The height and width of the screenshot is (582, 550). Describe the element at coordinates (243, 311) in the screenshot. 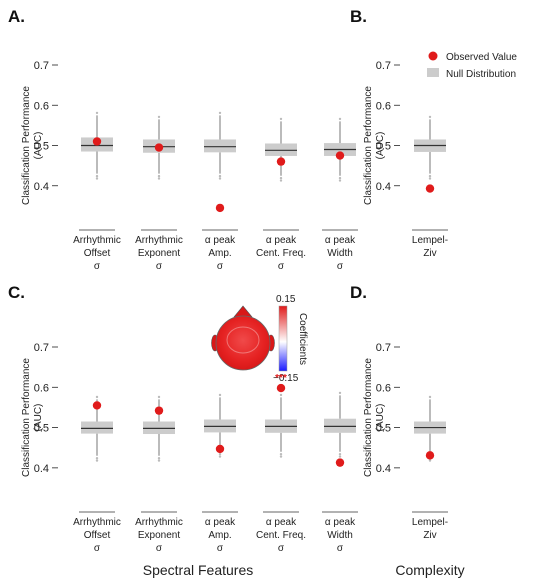

I see `topo-nose` at that location.